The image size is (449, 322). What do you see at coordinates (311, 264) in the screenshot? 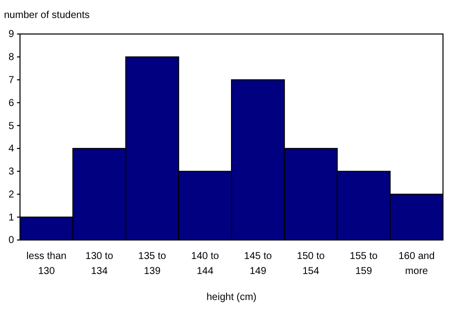
I see `x-tick-label: 150 to 154` at bounding box center [311, 264].